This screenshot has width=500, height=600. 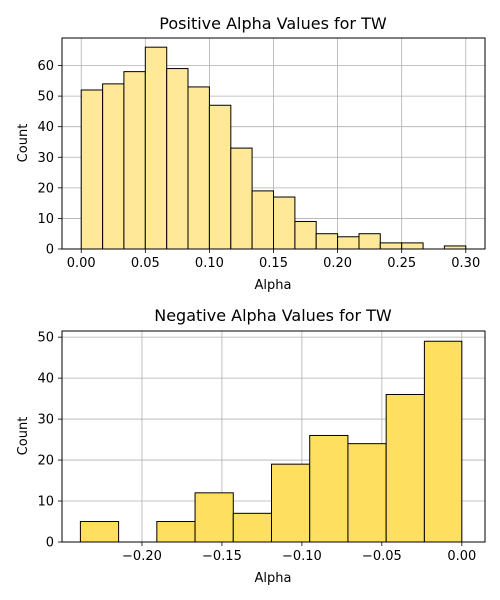 I want to click on x-tick-label: −0.20, so click(x=142, y=556).